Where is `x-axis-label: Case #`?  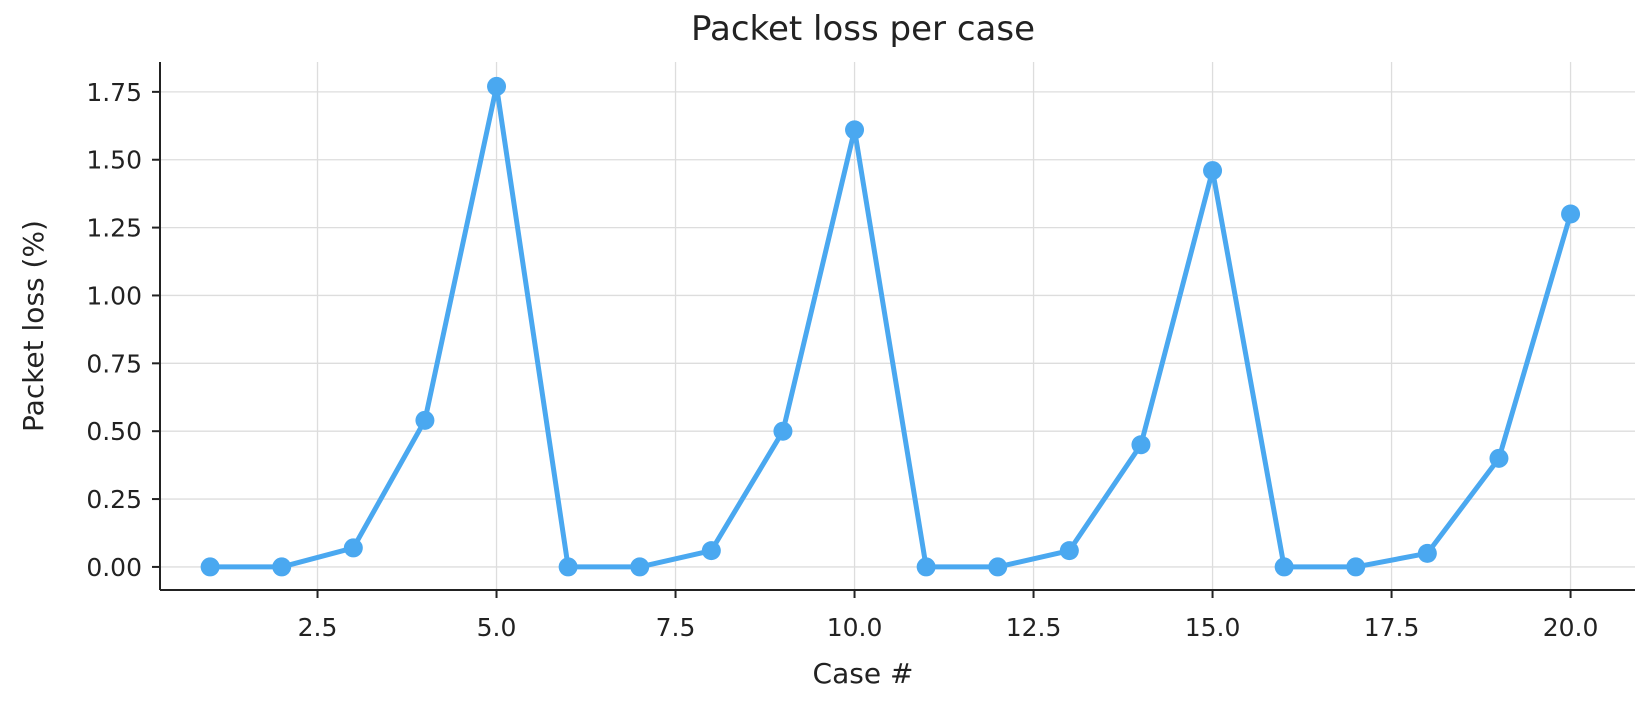
x-axis-label: Case # is located at coordinates (863, 673).